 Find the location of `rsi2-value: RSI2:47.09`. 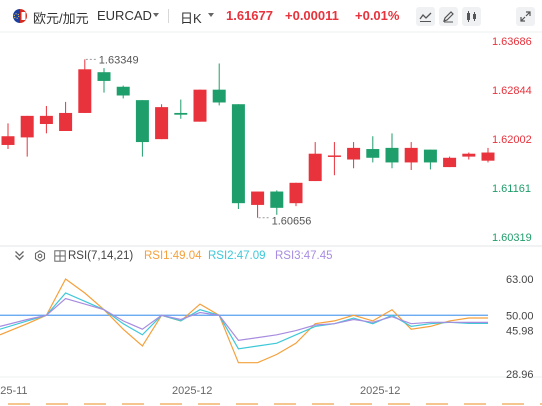

rsi2-value: RSI2:47.09 is located at coordinates (237, 256).